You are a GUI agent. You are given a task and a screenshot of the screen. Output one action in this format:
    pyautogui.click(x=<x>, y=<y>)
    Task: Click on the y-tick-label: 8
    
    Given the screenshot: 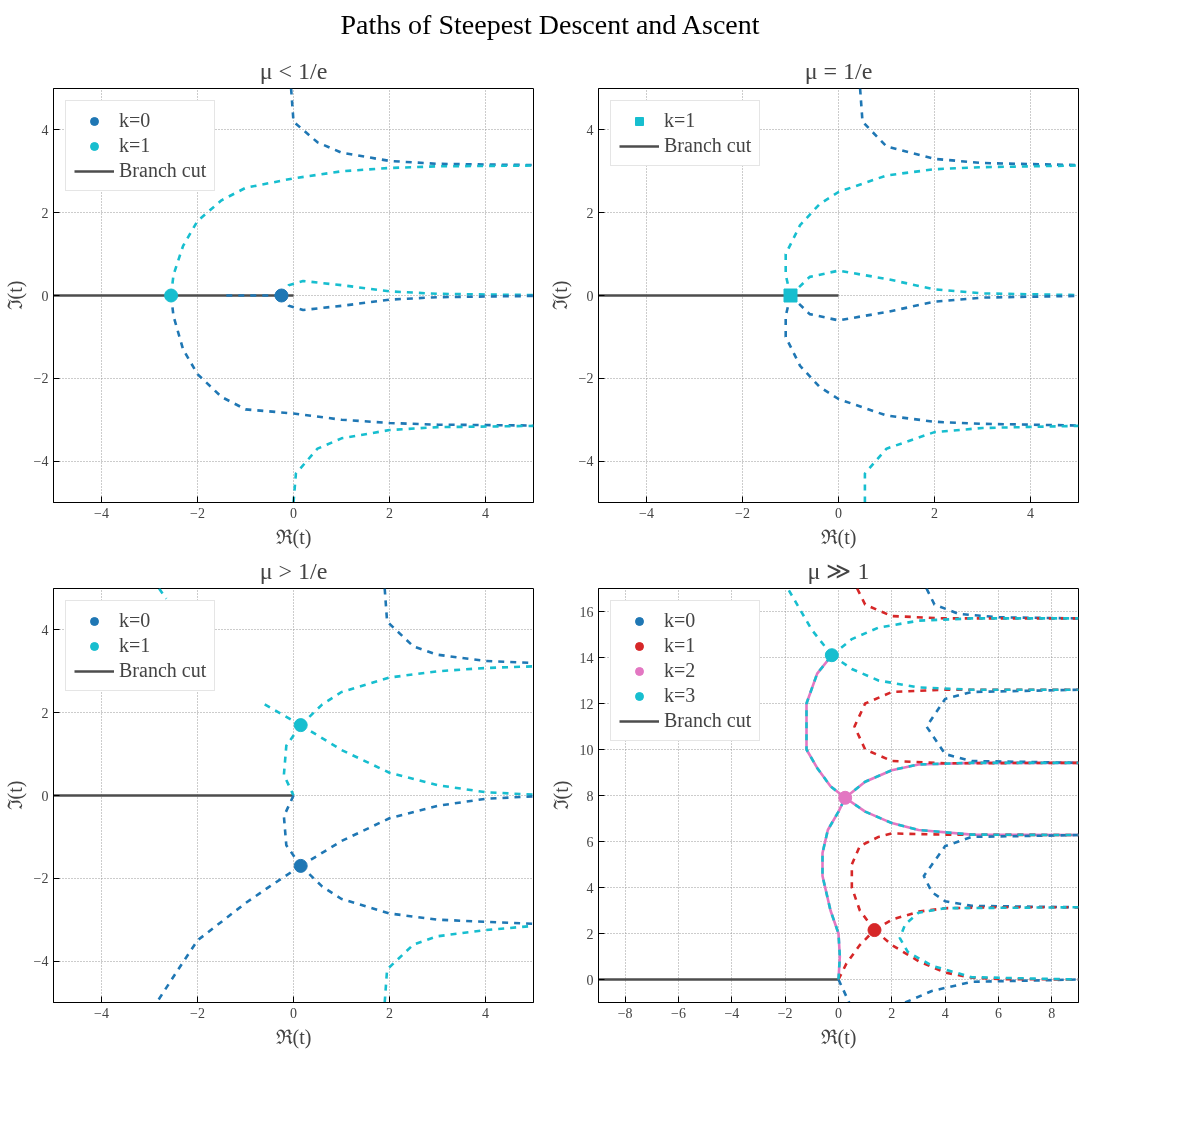 What is the action you would take?
    pyautogui.click(x=590, y=796)
    